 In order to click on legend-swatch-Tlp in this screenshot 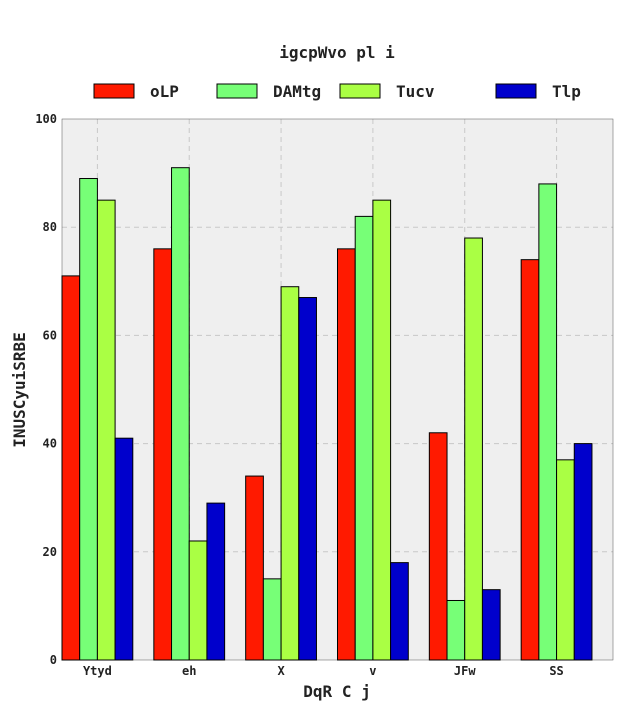, I will do `click(516, 91)`.